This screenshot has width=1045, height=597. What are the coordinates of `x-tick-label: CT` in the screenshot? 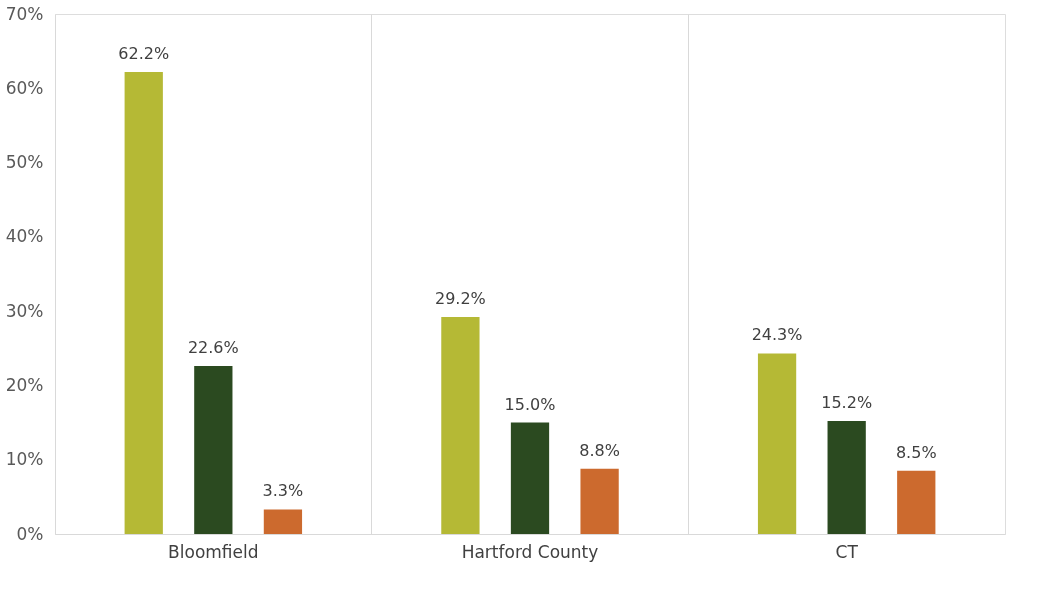 It's located at (847, 551).